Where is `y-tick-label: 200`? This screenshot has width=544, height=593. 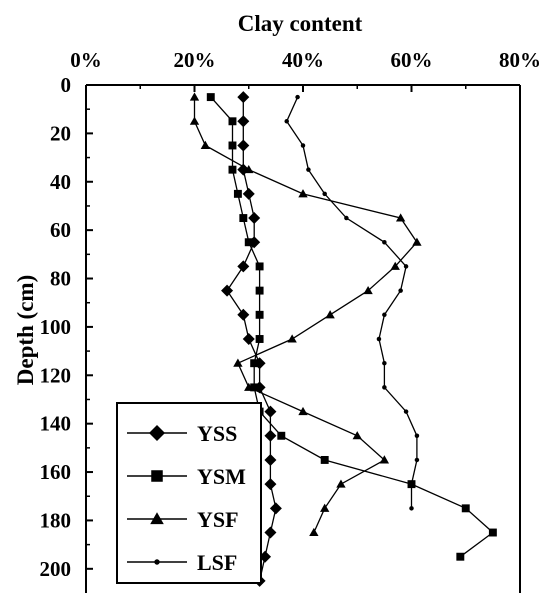 y-tick-label: 200 is located at coordinates (56, 569).